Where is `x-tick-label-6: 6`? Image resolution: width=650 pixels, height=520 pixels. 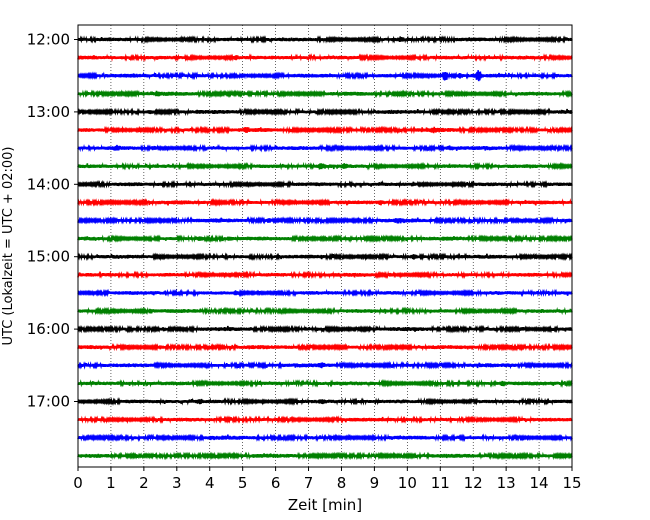
x-tick-label-6: 6 is located at coordinates (276, 483).